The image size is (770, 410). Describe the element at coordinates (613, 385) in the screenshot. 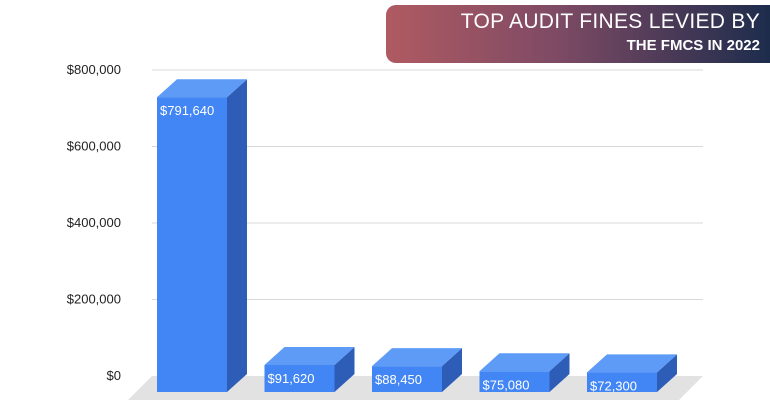

I see `data-label: $72,300` at that location.